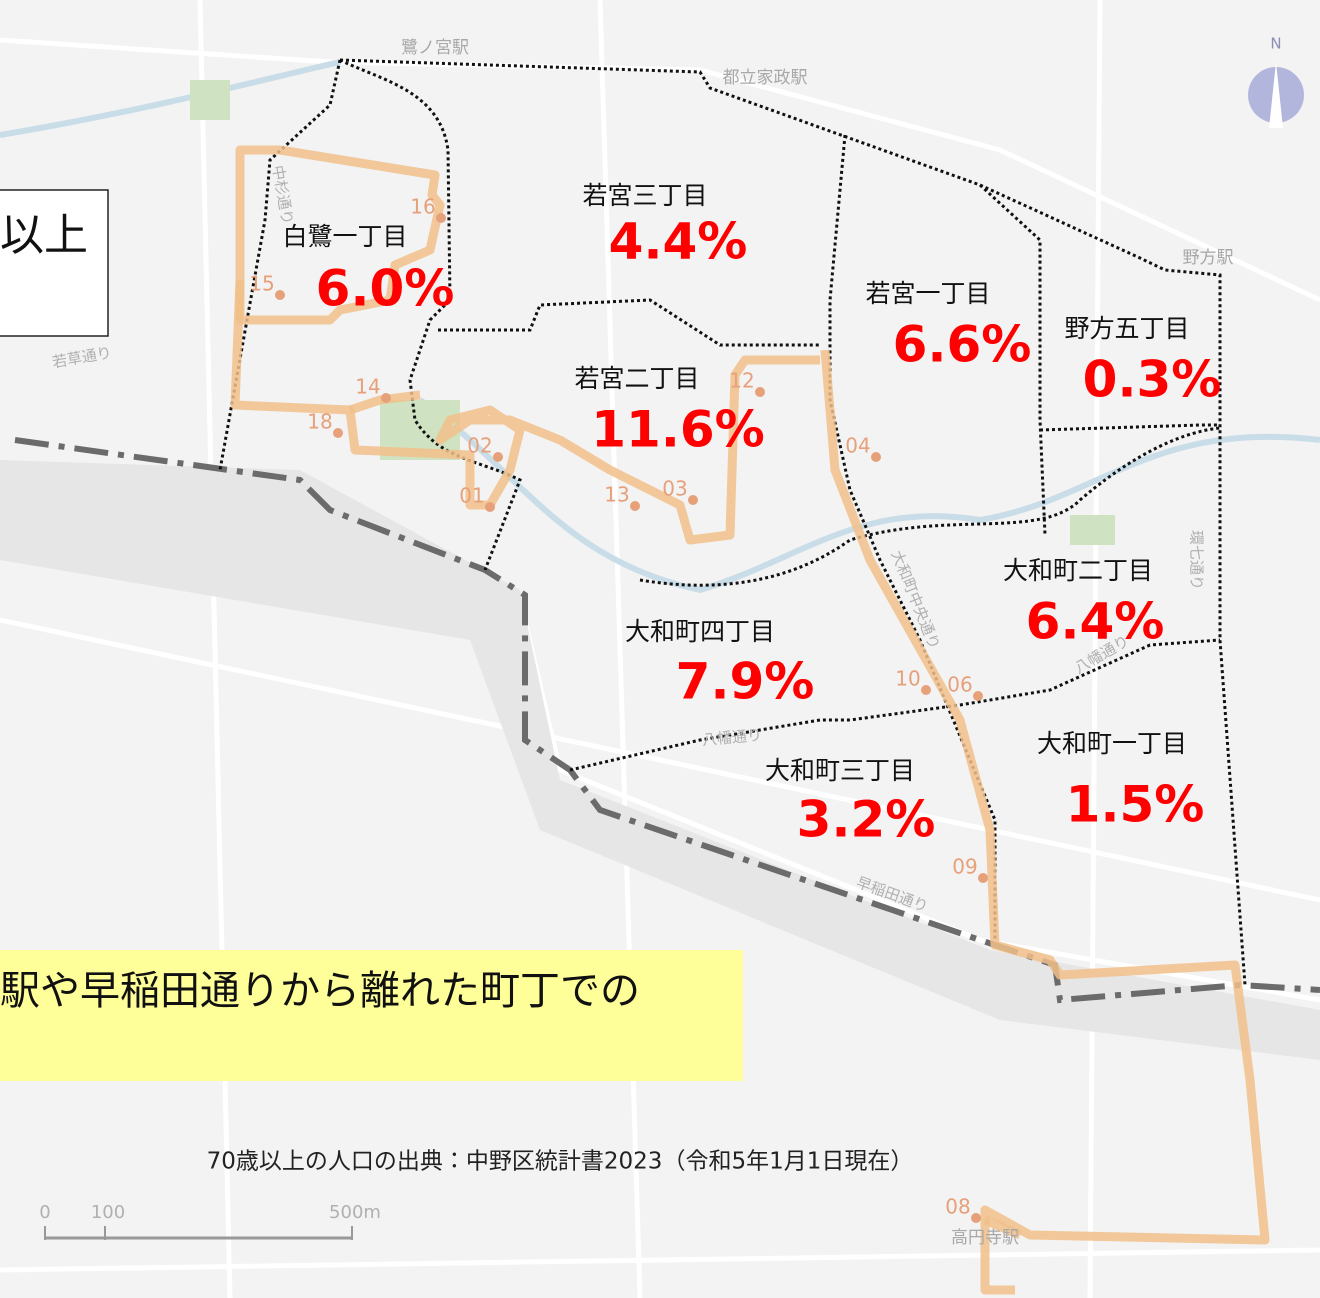  What do you see at coordinates (1275, 44) in the screenshot?
I see `north-label: N` at bounding box center [1275, 44].